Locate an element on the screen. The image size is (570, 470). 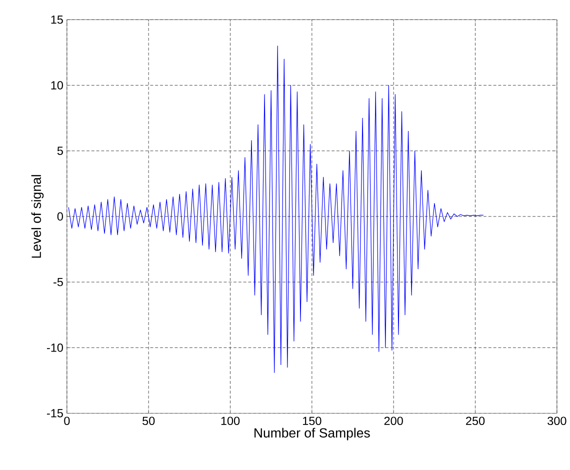
x-tick-label: 100 is located at coordinates (230, 420).